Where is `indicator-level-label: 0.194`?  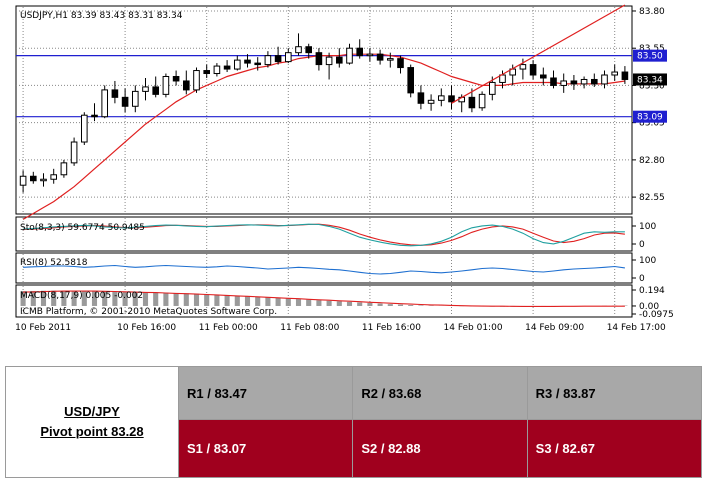
indicator-level-label: 0.194 is located at coordinates (652, 291).